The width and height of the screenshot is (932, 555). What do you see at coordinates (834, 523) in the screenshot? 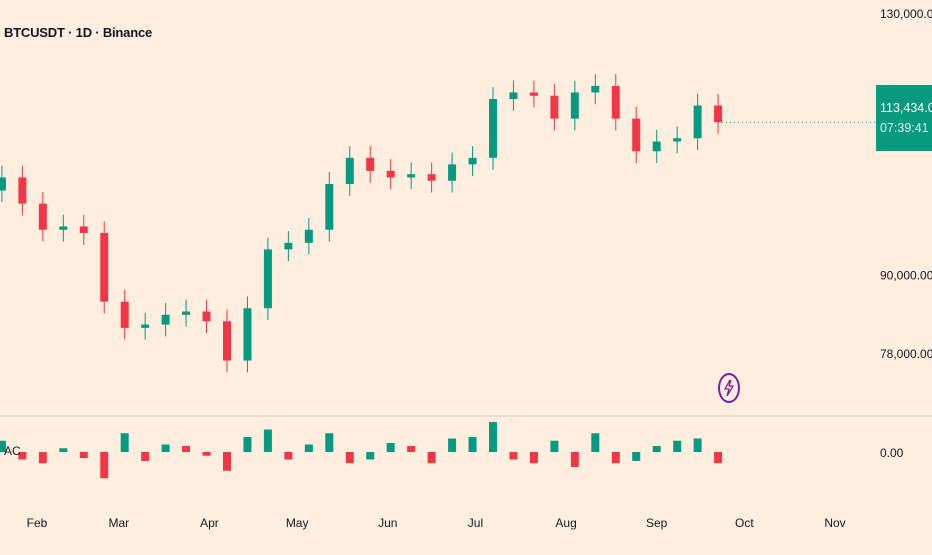
I see `x-tick-label: Nov` at bounding box center [834, 523].